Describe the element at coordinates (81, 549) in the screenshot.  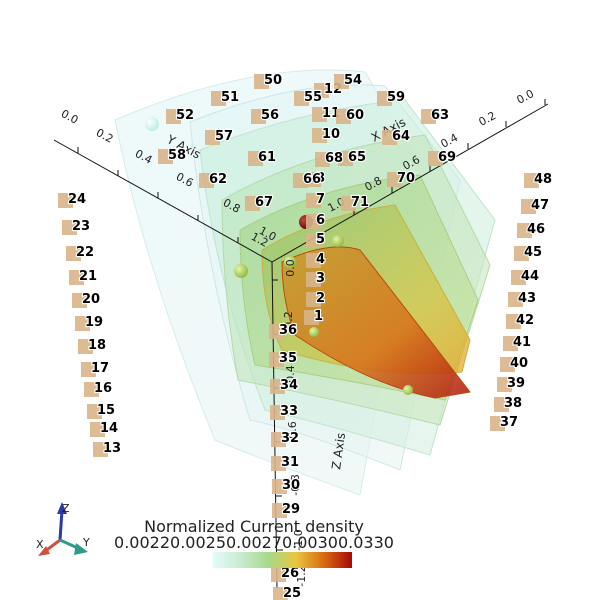
I see `y-arrowhead` at that location.